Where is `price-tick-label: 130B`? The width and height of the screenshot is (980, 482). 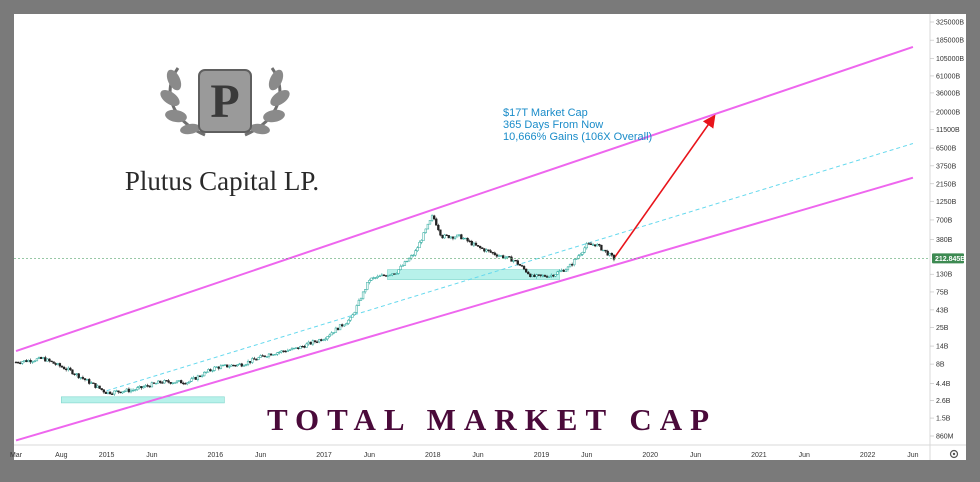 price-tick-label: 130B is located at coordinates (944, 275).